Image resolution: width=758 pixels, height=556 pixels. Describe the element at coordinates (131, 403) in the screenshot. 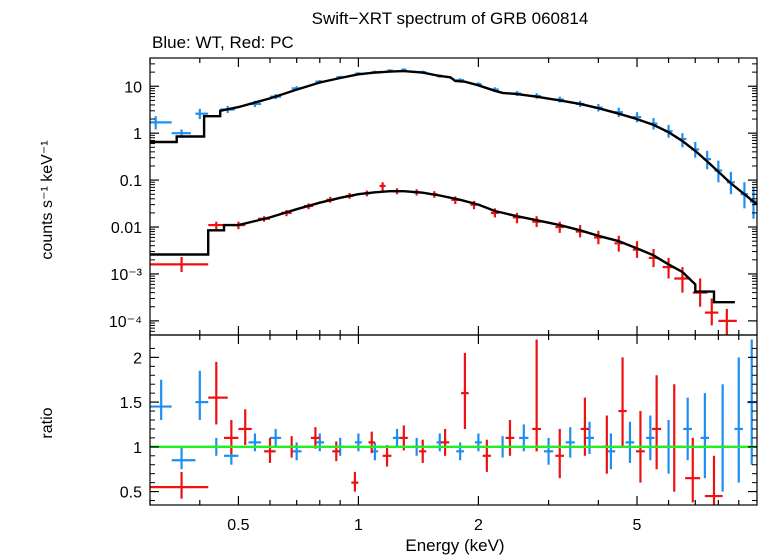

I see `ratio-y-tick-label-2: 1.5` at that location.